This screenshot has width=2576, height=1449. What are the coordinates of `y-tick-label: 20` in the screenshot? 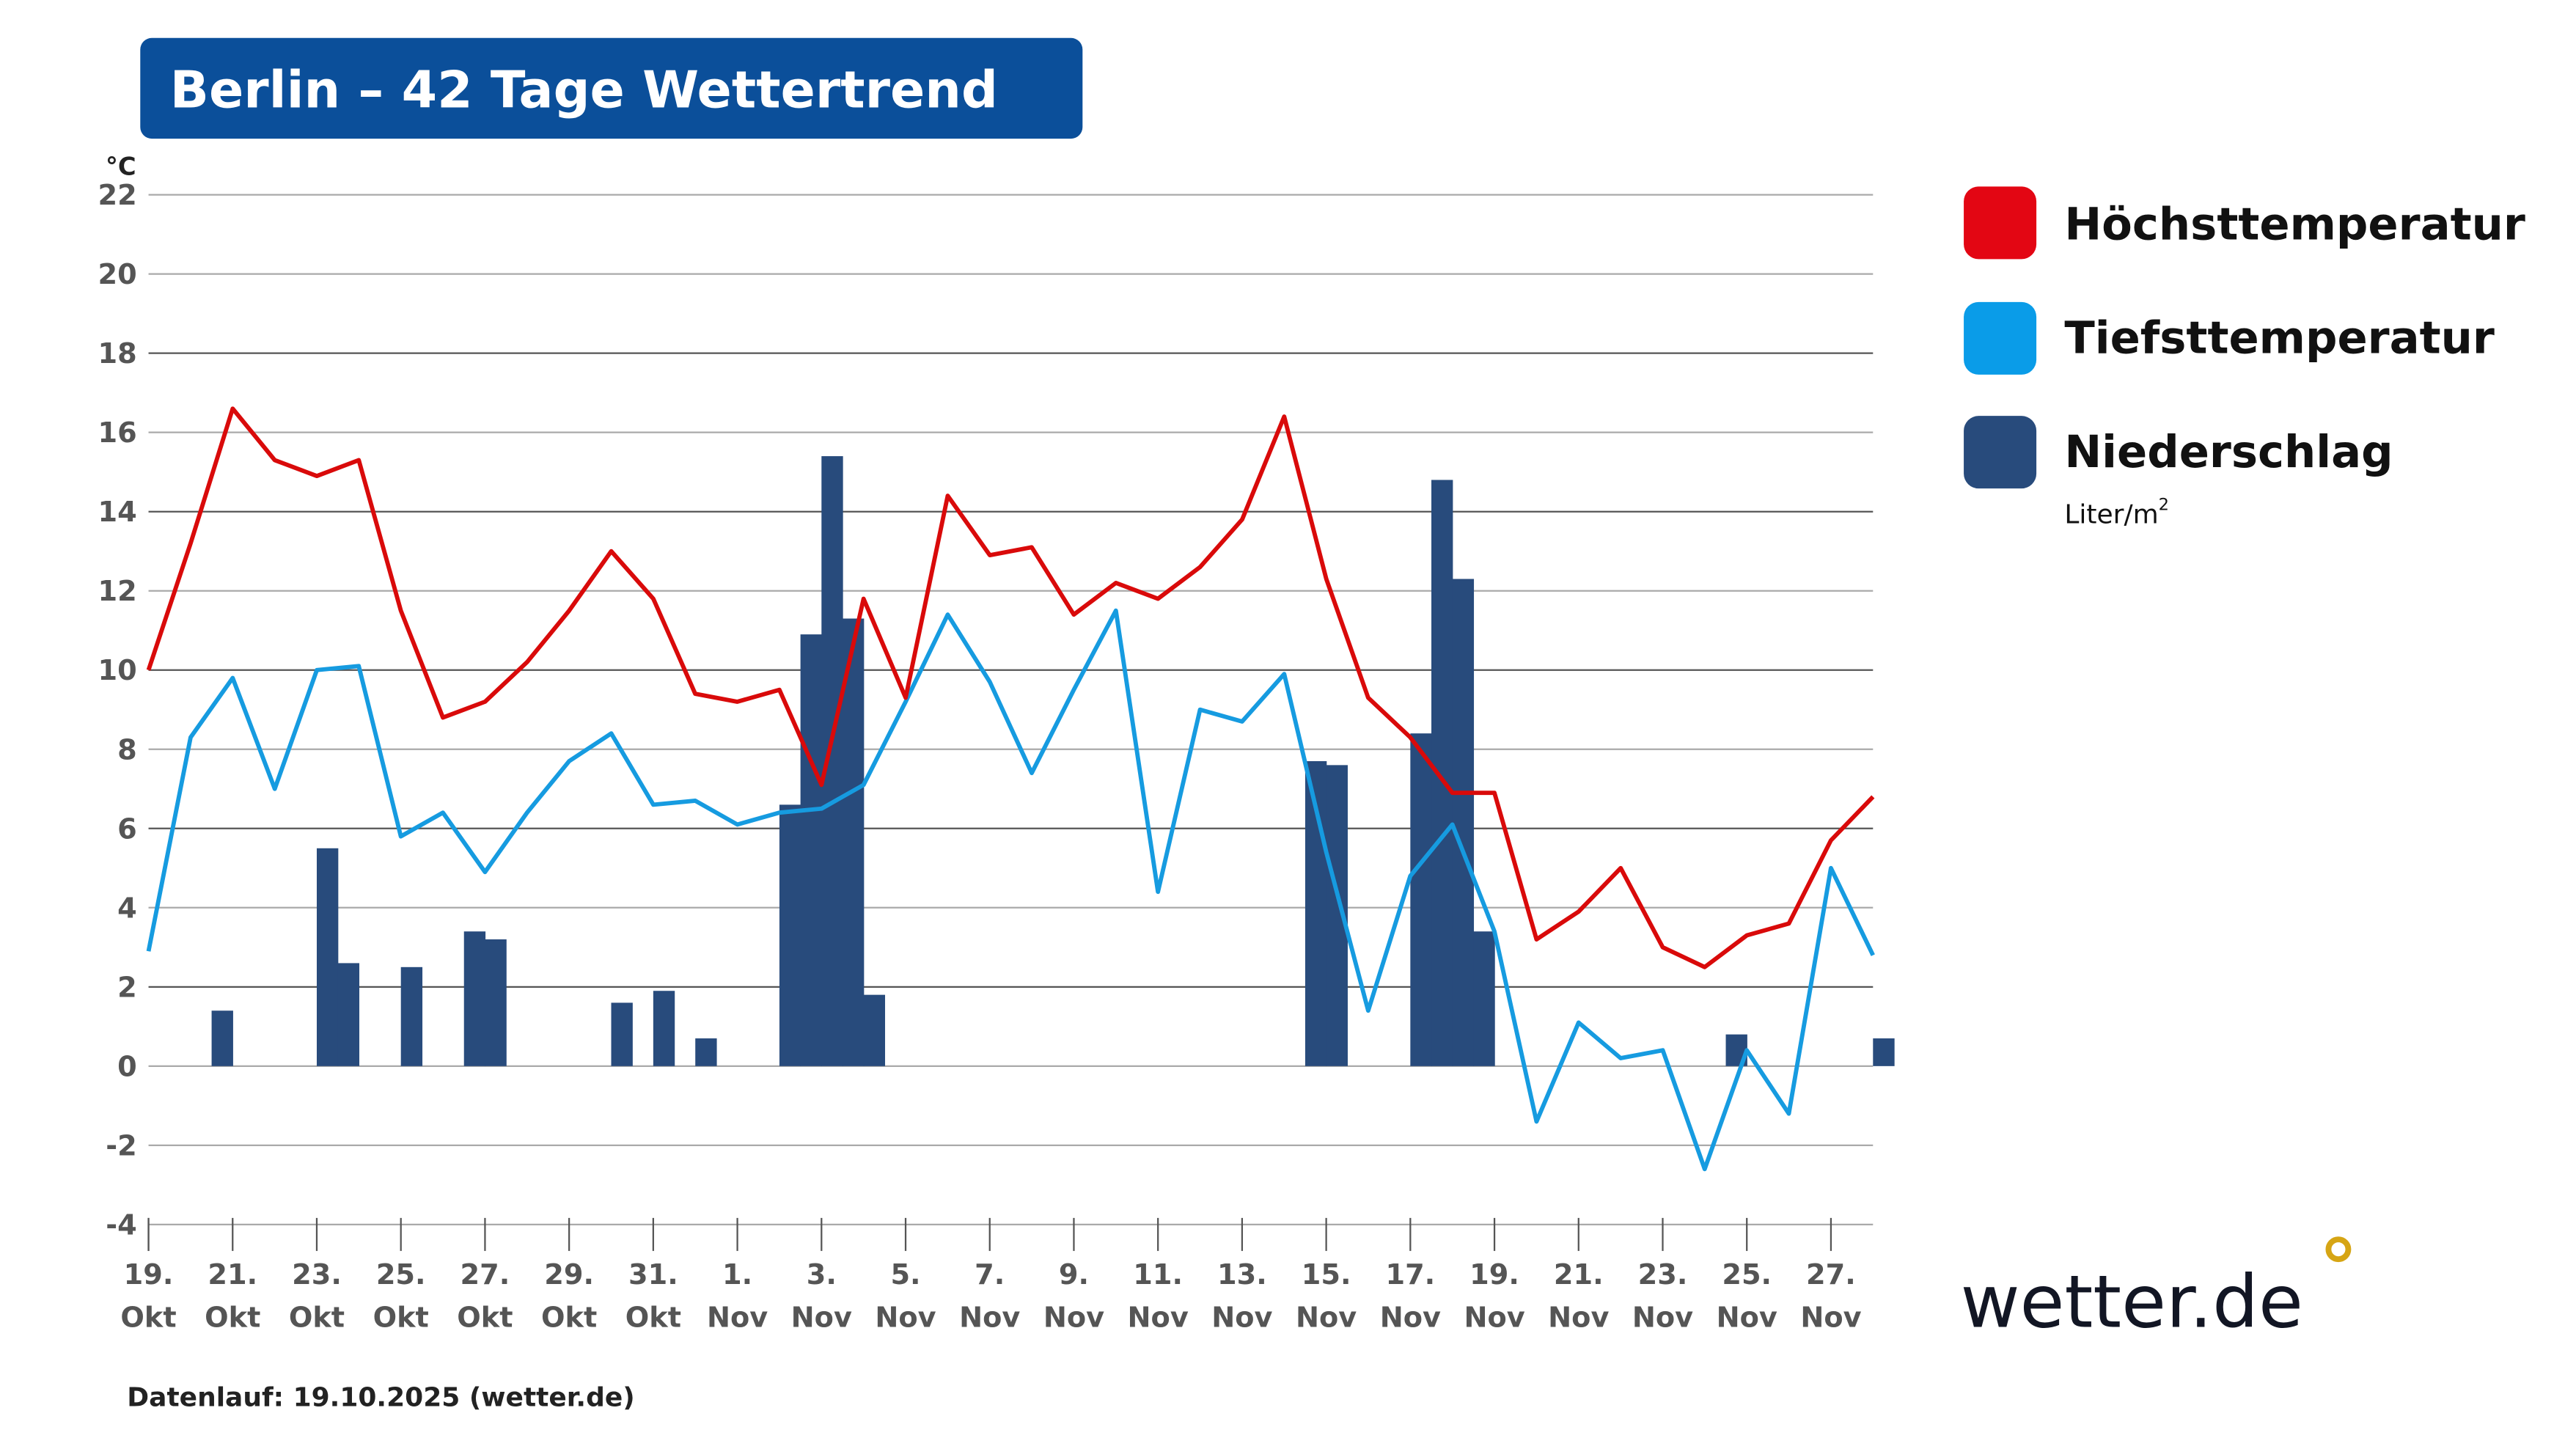 It's located at (118, 274).